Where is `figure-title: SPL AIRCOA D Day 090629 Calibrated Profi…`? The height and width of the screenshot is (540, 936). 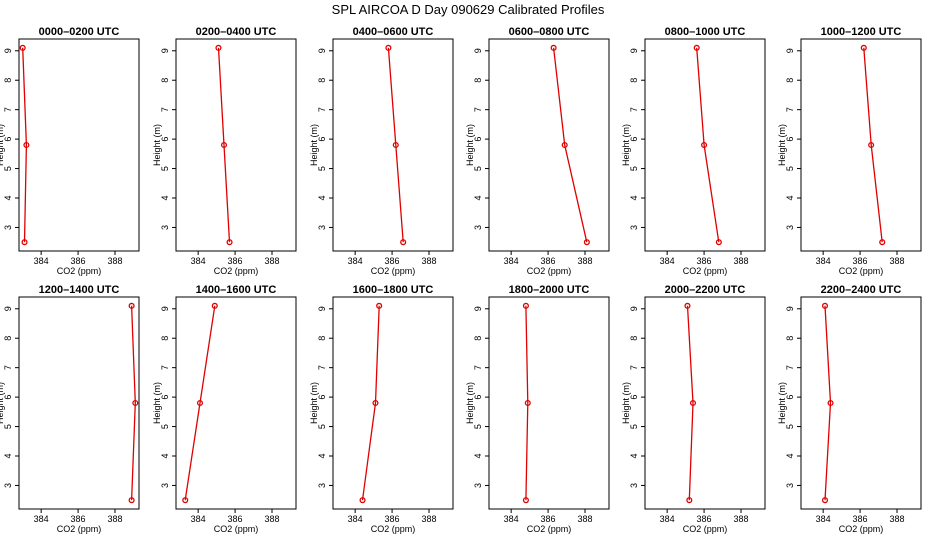
figure-title: SPL AIRCOA D Day 090629 Calibrated Profi… is located at coordinates (468, 9).